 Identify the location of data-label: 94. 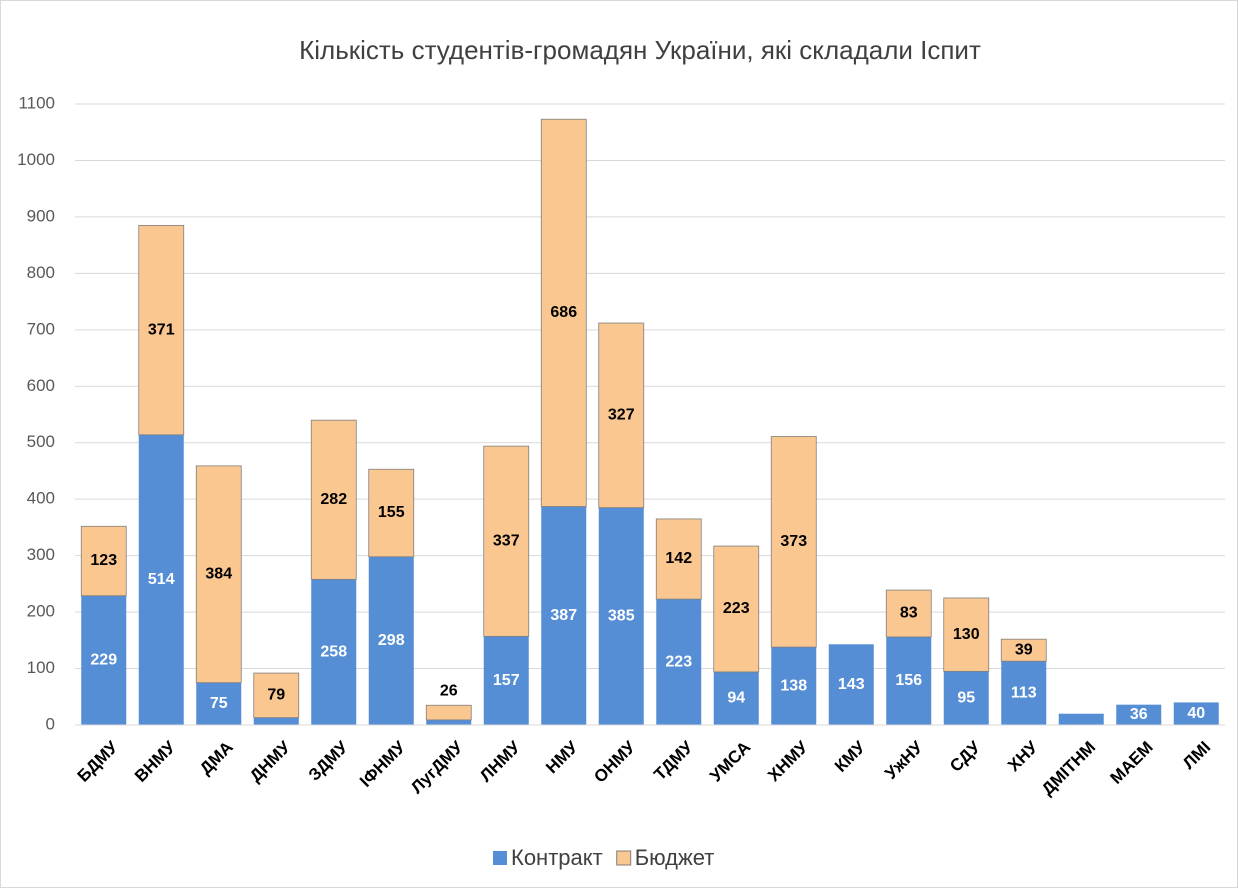
(736, 698).